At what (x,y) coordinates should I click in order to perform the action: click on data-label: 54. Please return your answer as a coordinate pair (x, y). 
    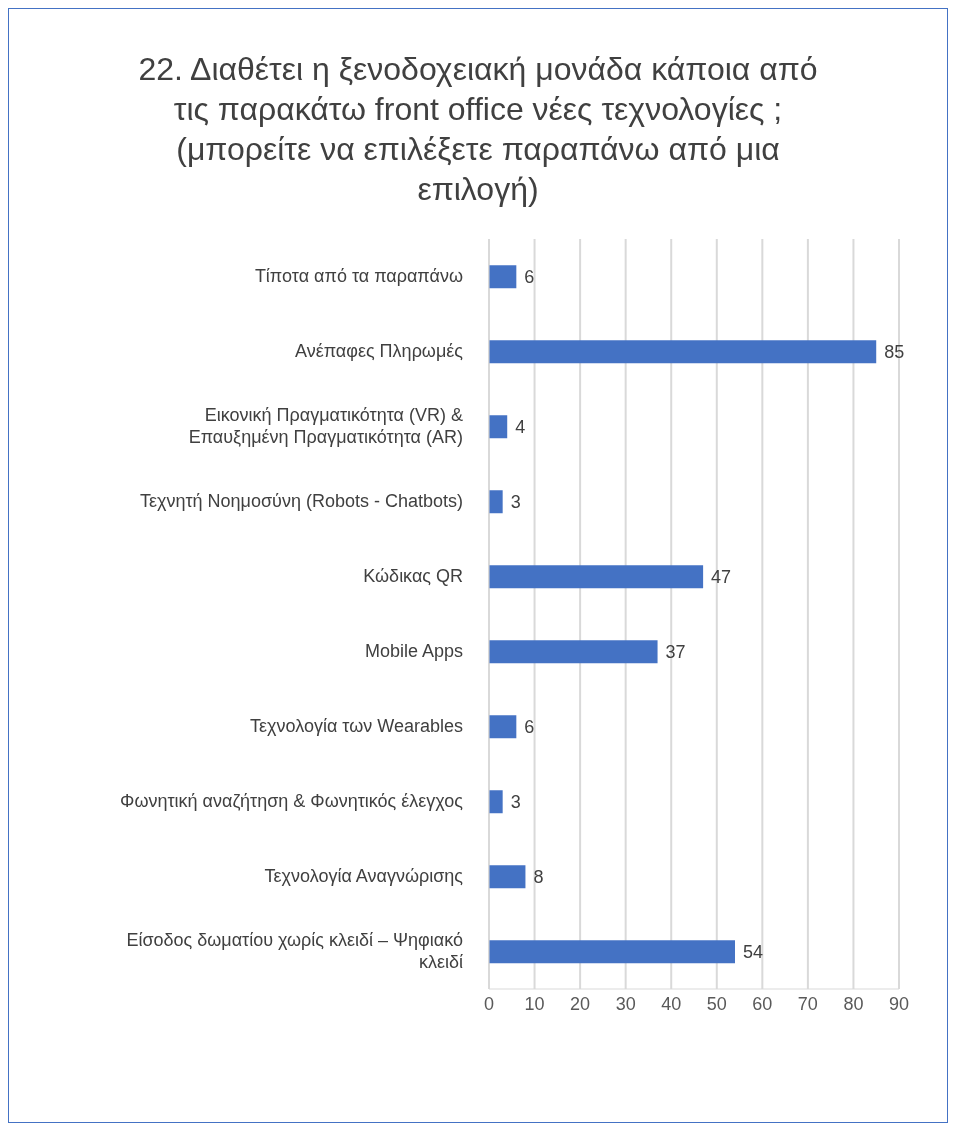
    Looking at the image, I should click on (753, 952).